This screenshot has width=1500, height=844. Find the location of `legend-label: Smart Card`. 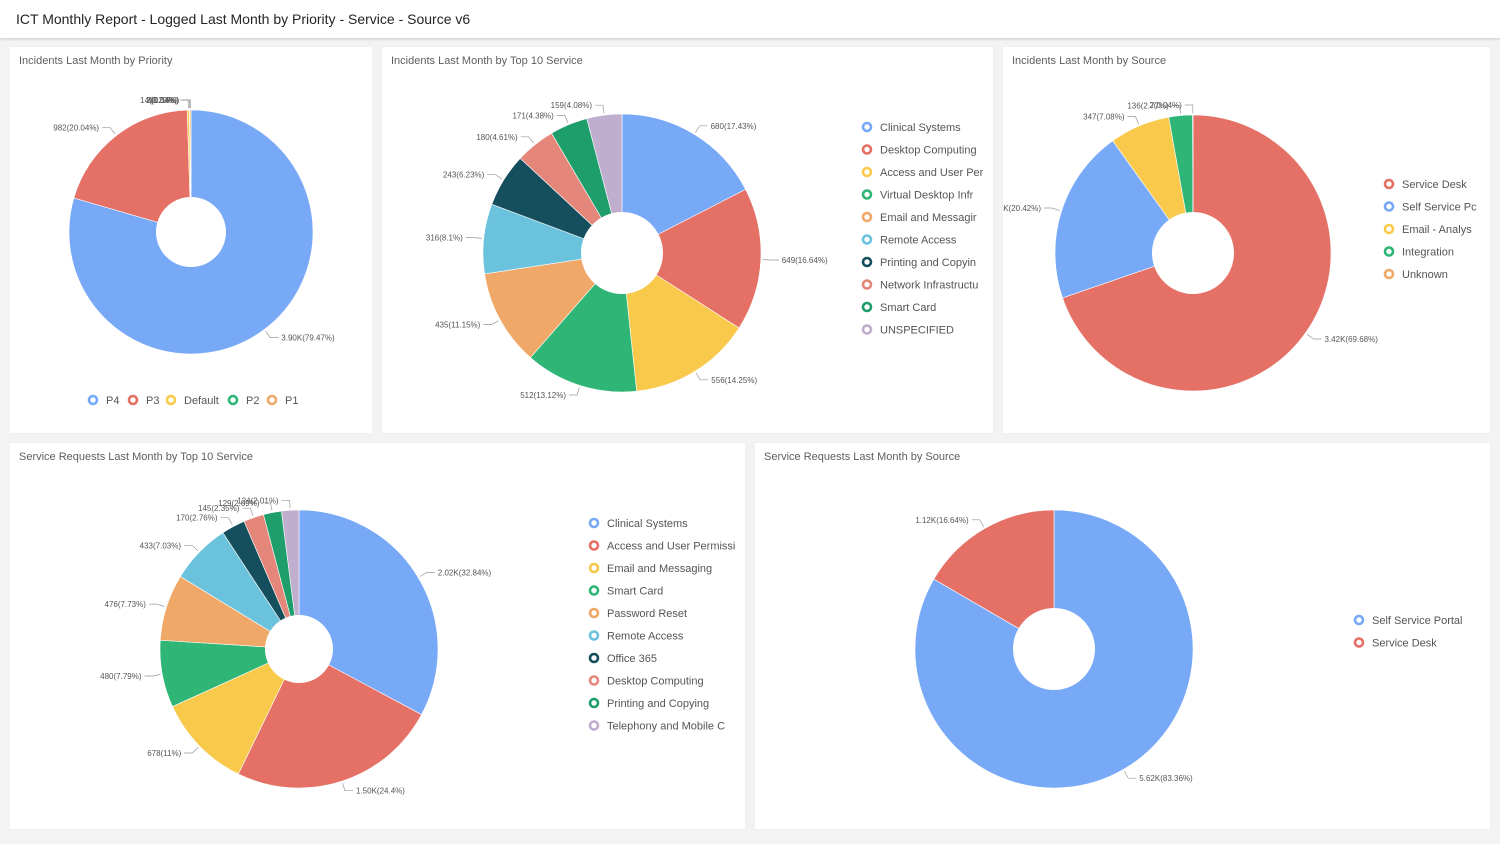

legend-label: Smart Card is located at coordinates (635, 592).